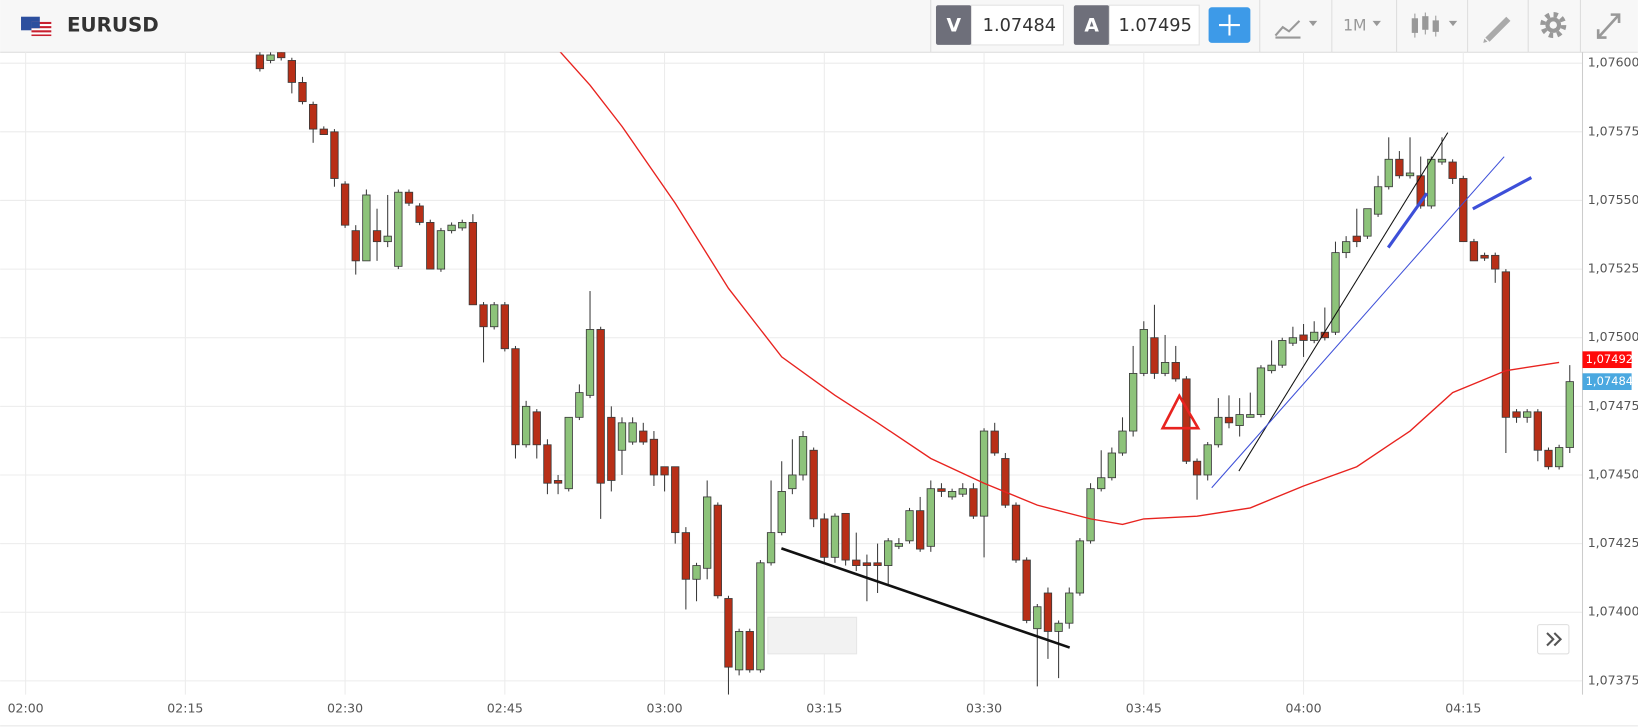 The width and height of the screenshot is (1638, 728). I want to click on x-tick-label: 03:15, so click(824, 708).